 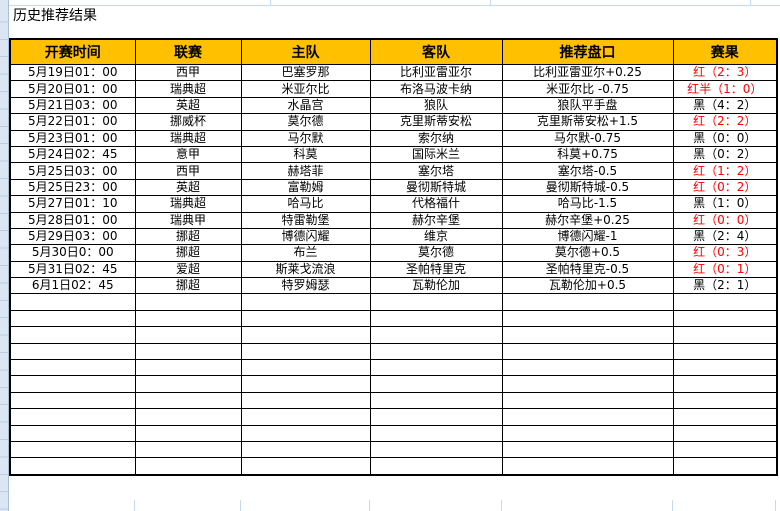 I want to click on cell-result: 红（0：3）, so click(x=725, y=253).